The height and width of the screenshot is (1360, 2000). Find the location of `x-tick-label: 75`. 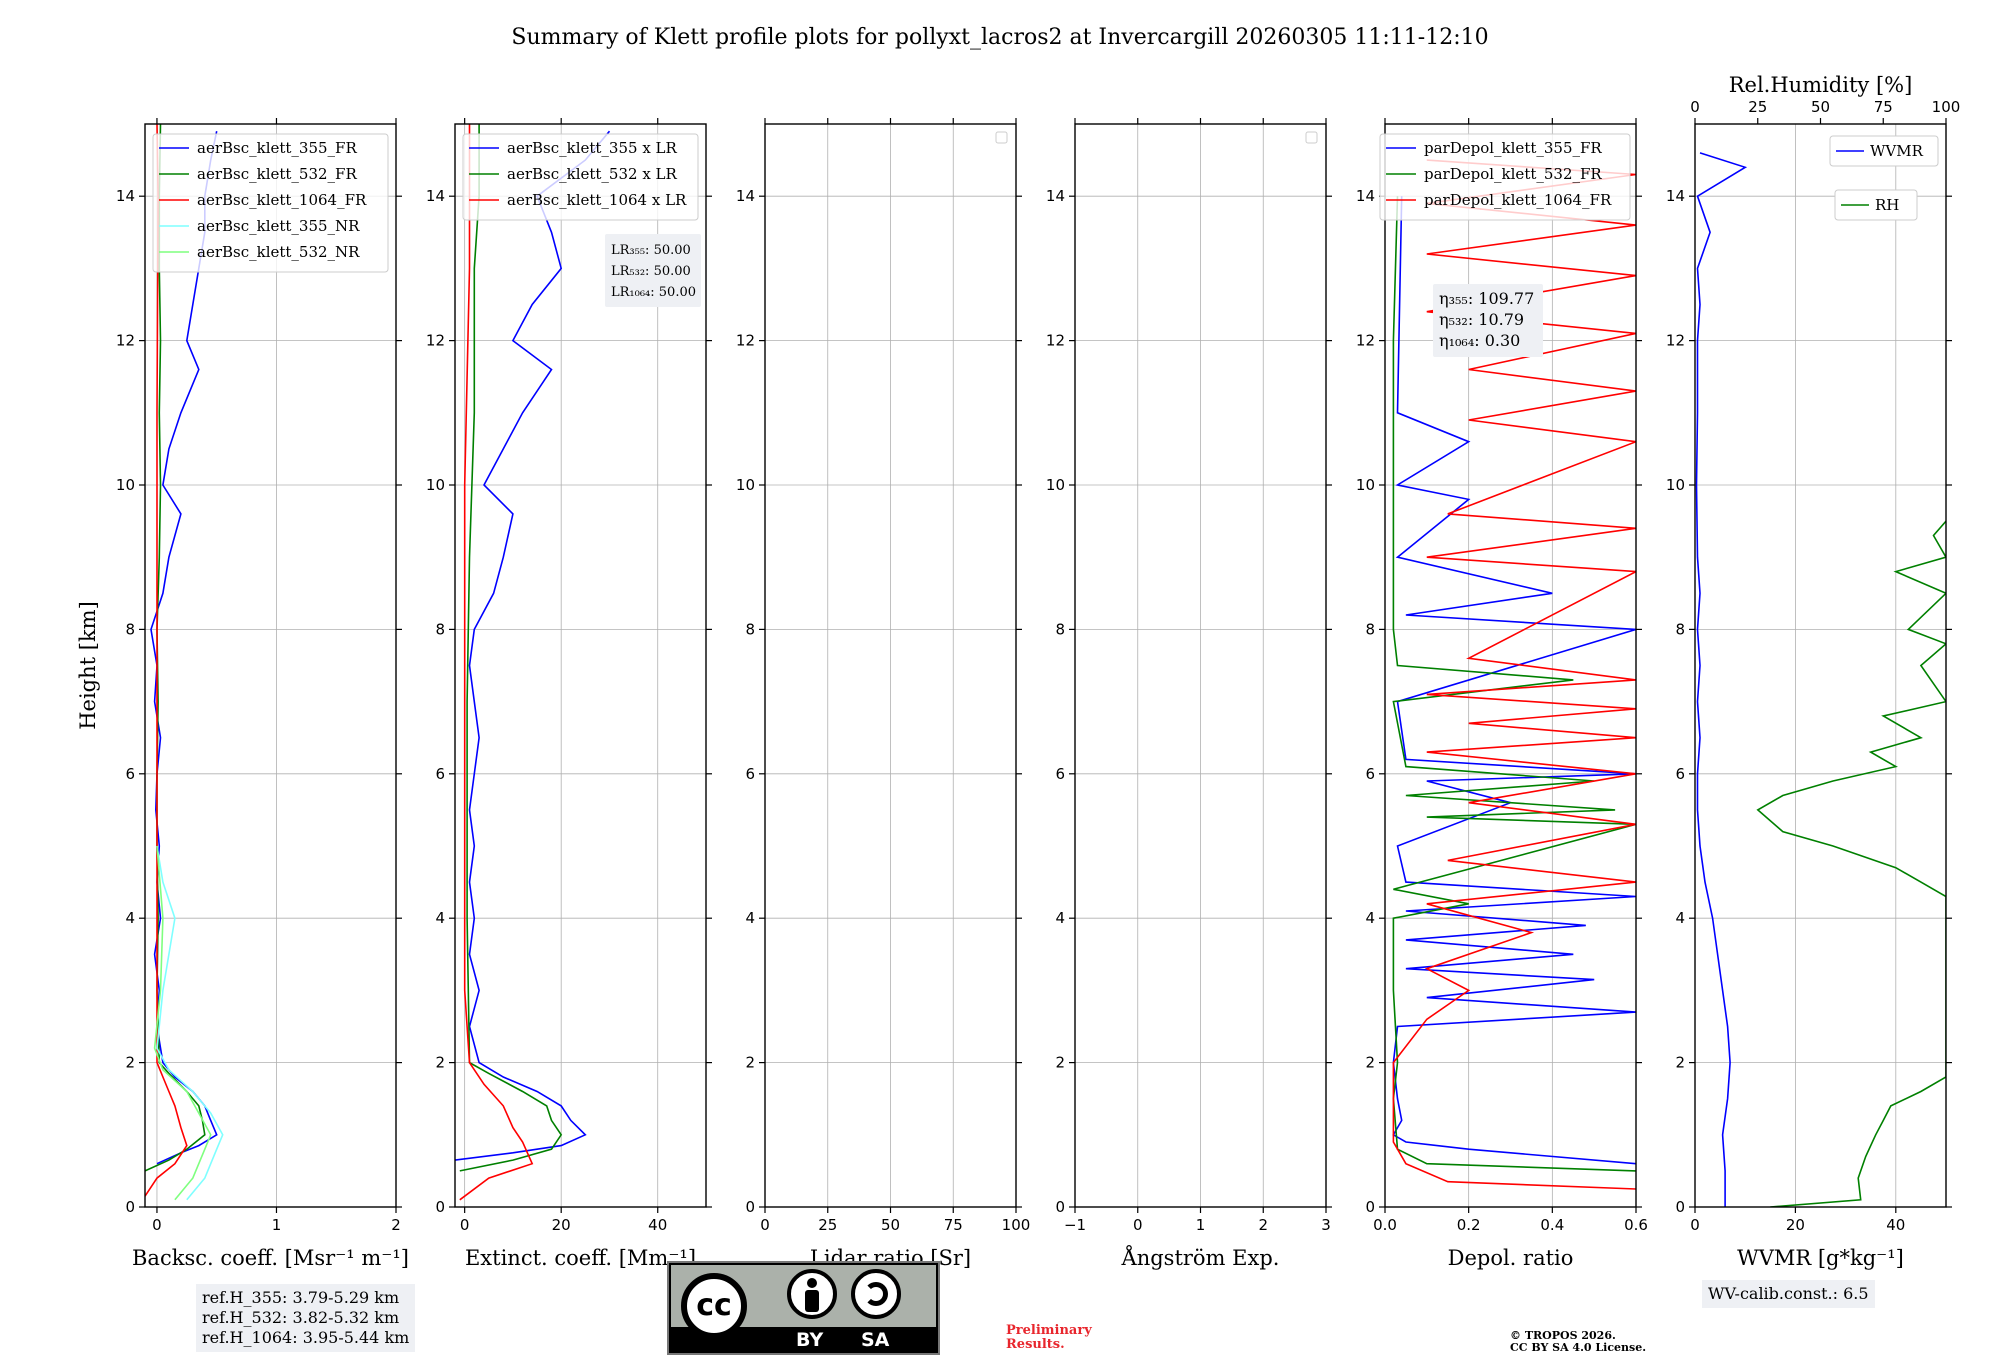

x-tick-label: 75 is located at coordinates (953, 1225).